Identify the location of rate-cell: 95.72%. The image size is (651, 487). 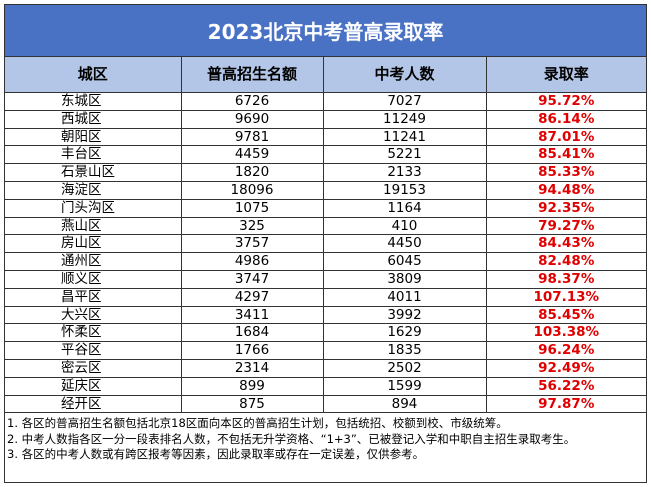
(565, 101).